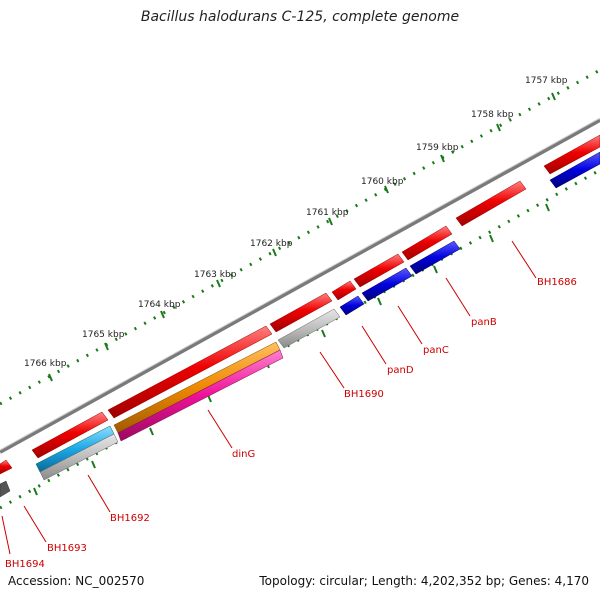  I want to click on gene-panb-forward, so click(427, 243).